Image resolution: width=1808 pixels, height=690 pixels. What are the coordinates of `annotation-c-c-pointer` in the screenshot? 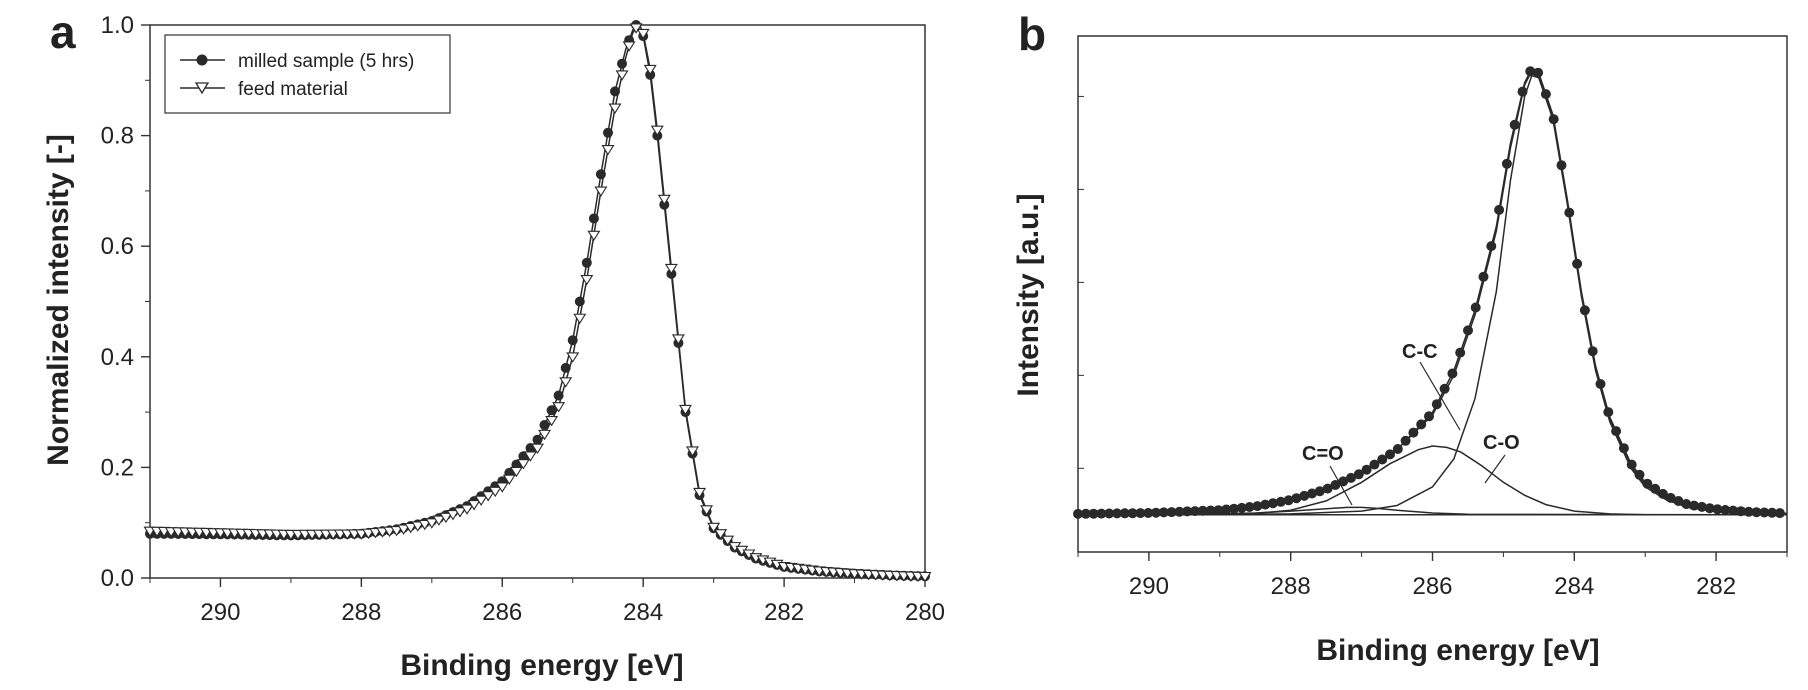 It's located at (1440, 396).